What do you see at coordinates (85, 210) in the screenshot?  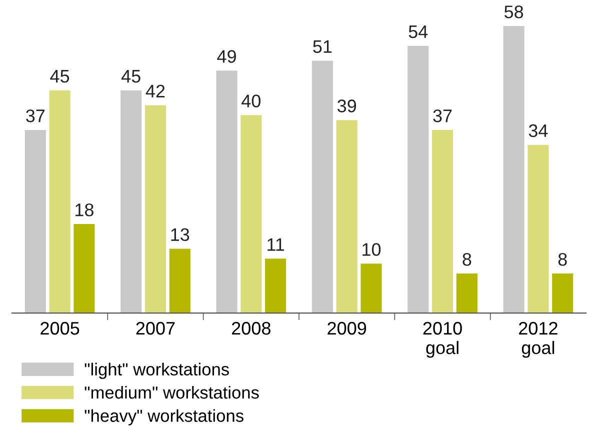 I see `data-label: 18` at bounding box center [85, 210].